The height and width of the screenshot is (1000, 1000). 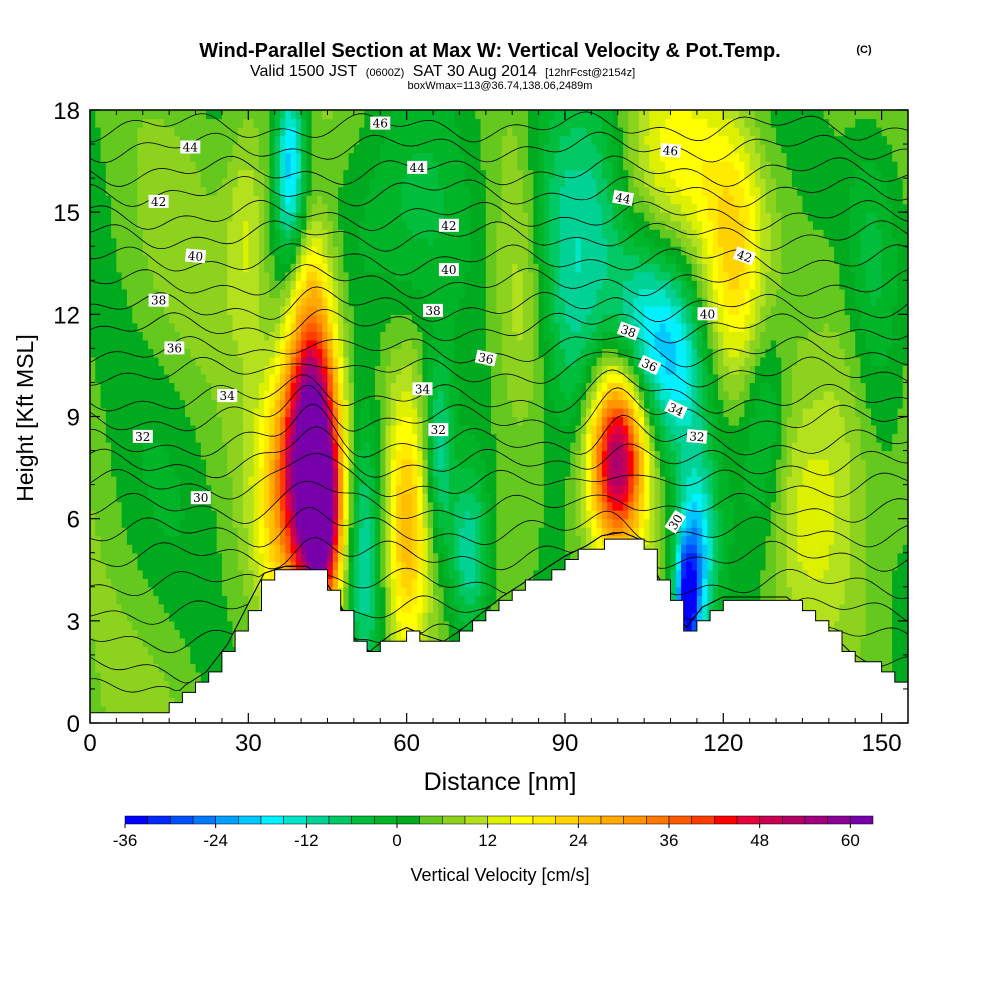 I want to click on valid-date: SAT 30 Aug 2014, so click(x=475, y=71).